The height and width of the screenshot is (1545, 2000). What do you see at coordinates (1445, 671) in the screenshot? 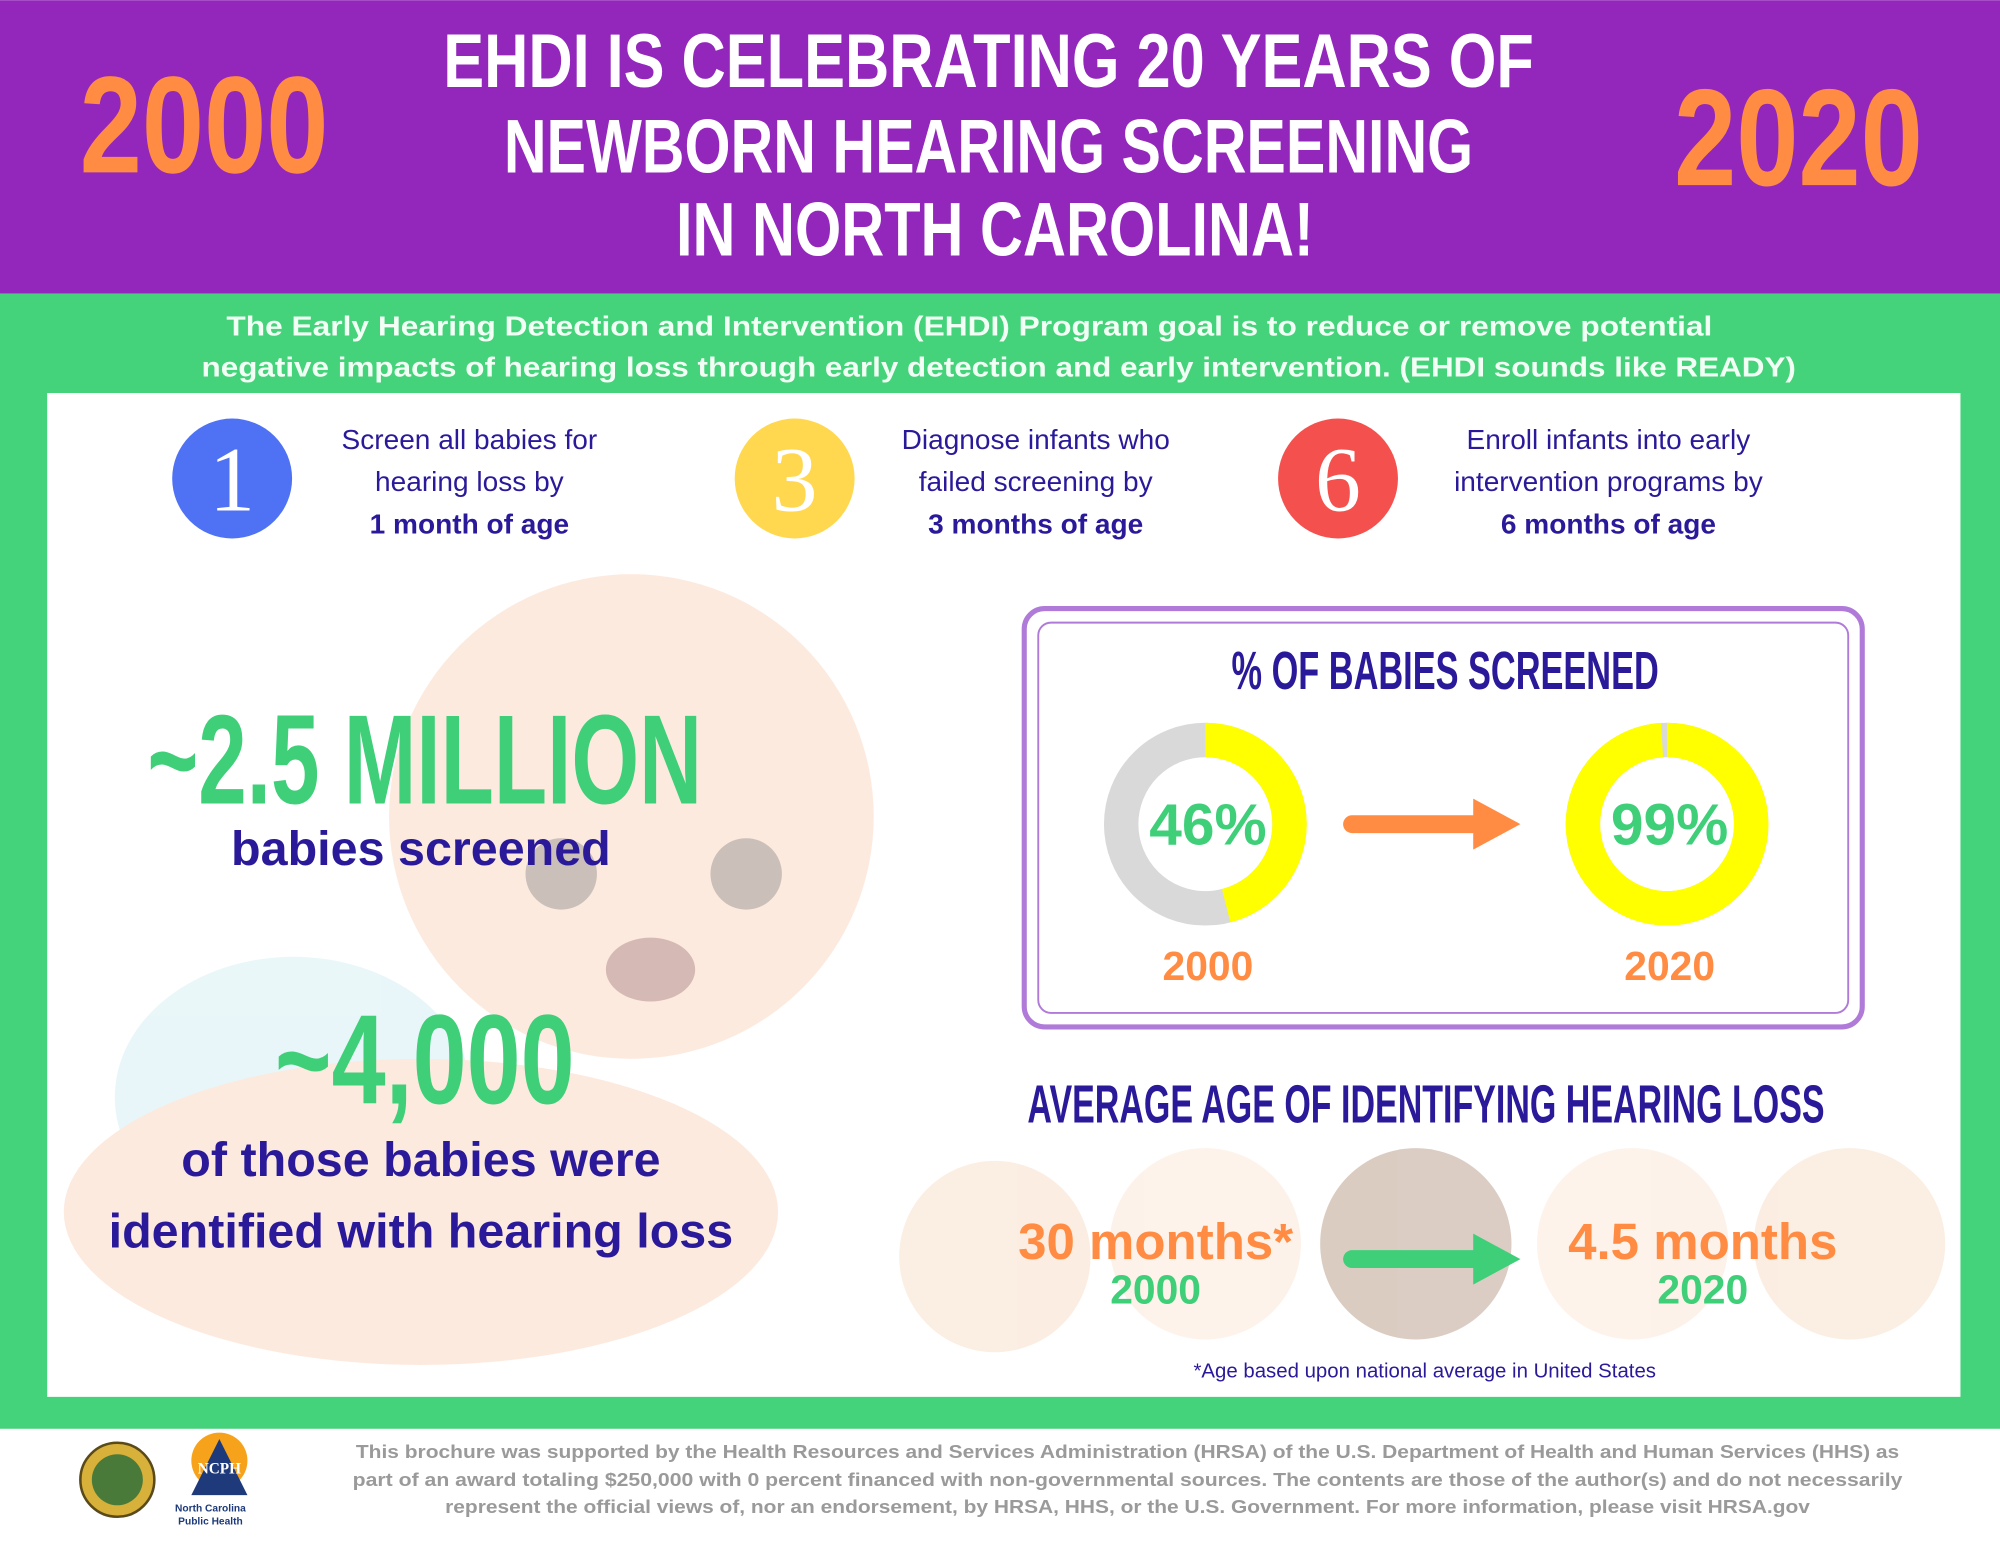
I see `screened-title: % OF BABIES SCREENED` at bounding box center [1445, 671].